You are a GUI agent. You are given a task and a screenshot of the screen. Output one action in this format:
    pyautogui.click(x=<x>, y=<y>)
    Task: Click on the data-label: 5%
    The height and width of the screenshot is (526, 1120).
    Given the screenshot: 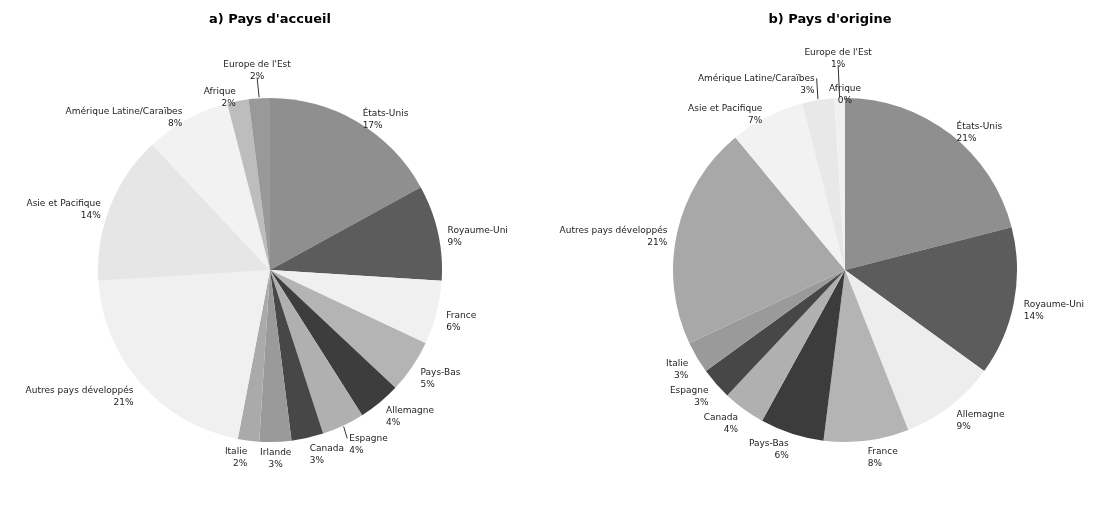 What is the action you would take?
    pyautogui.click(x=428, y=384)
    